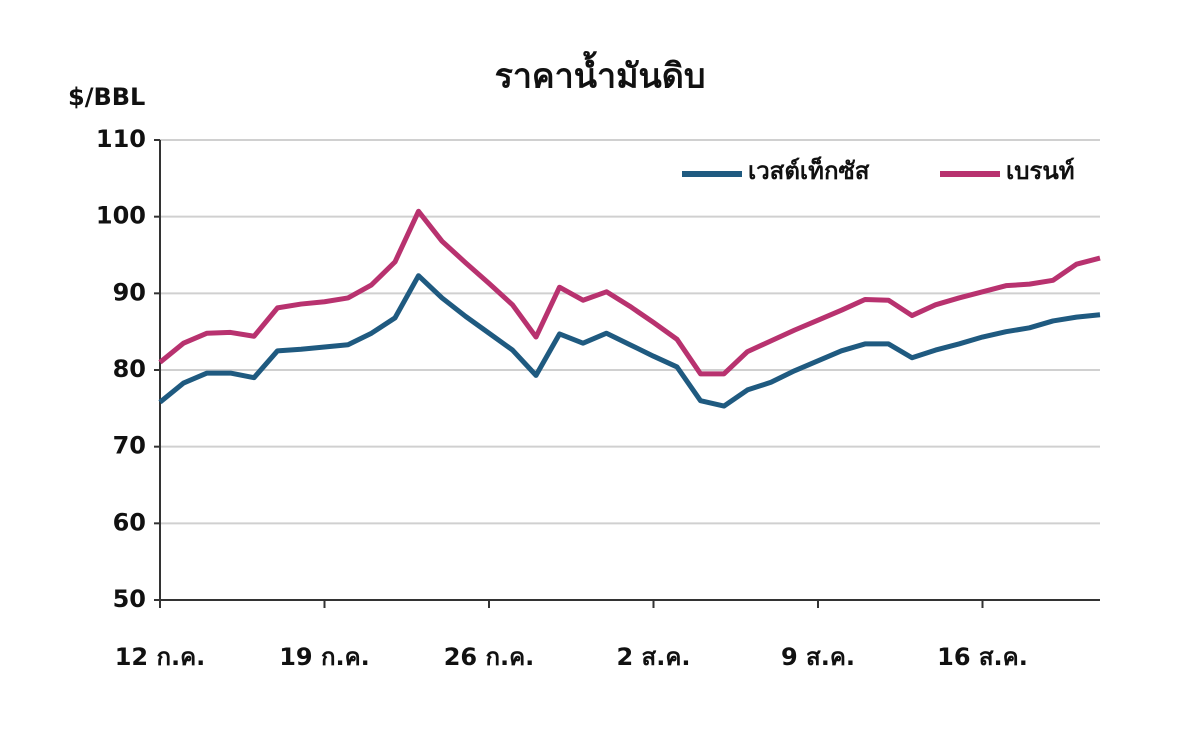 The width and height of the screenshot is (1200, 747). I want to click on line-series, so click(629, 341).